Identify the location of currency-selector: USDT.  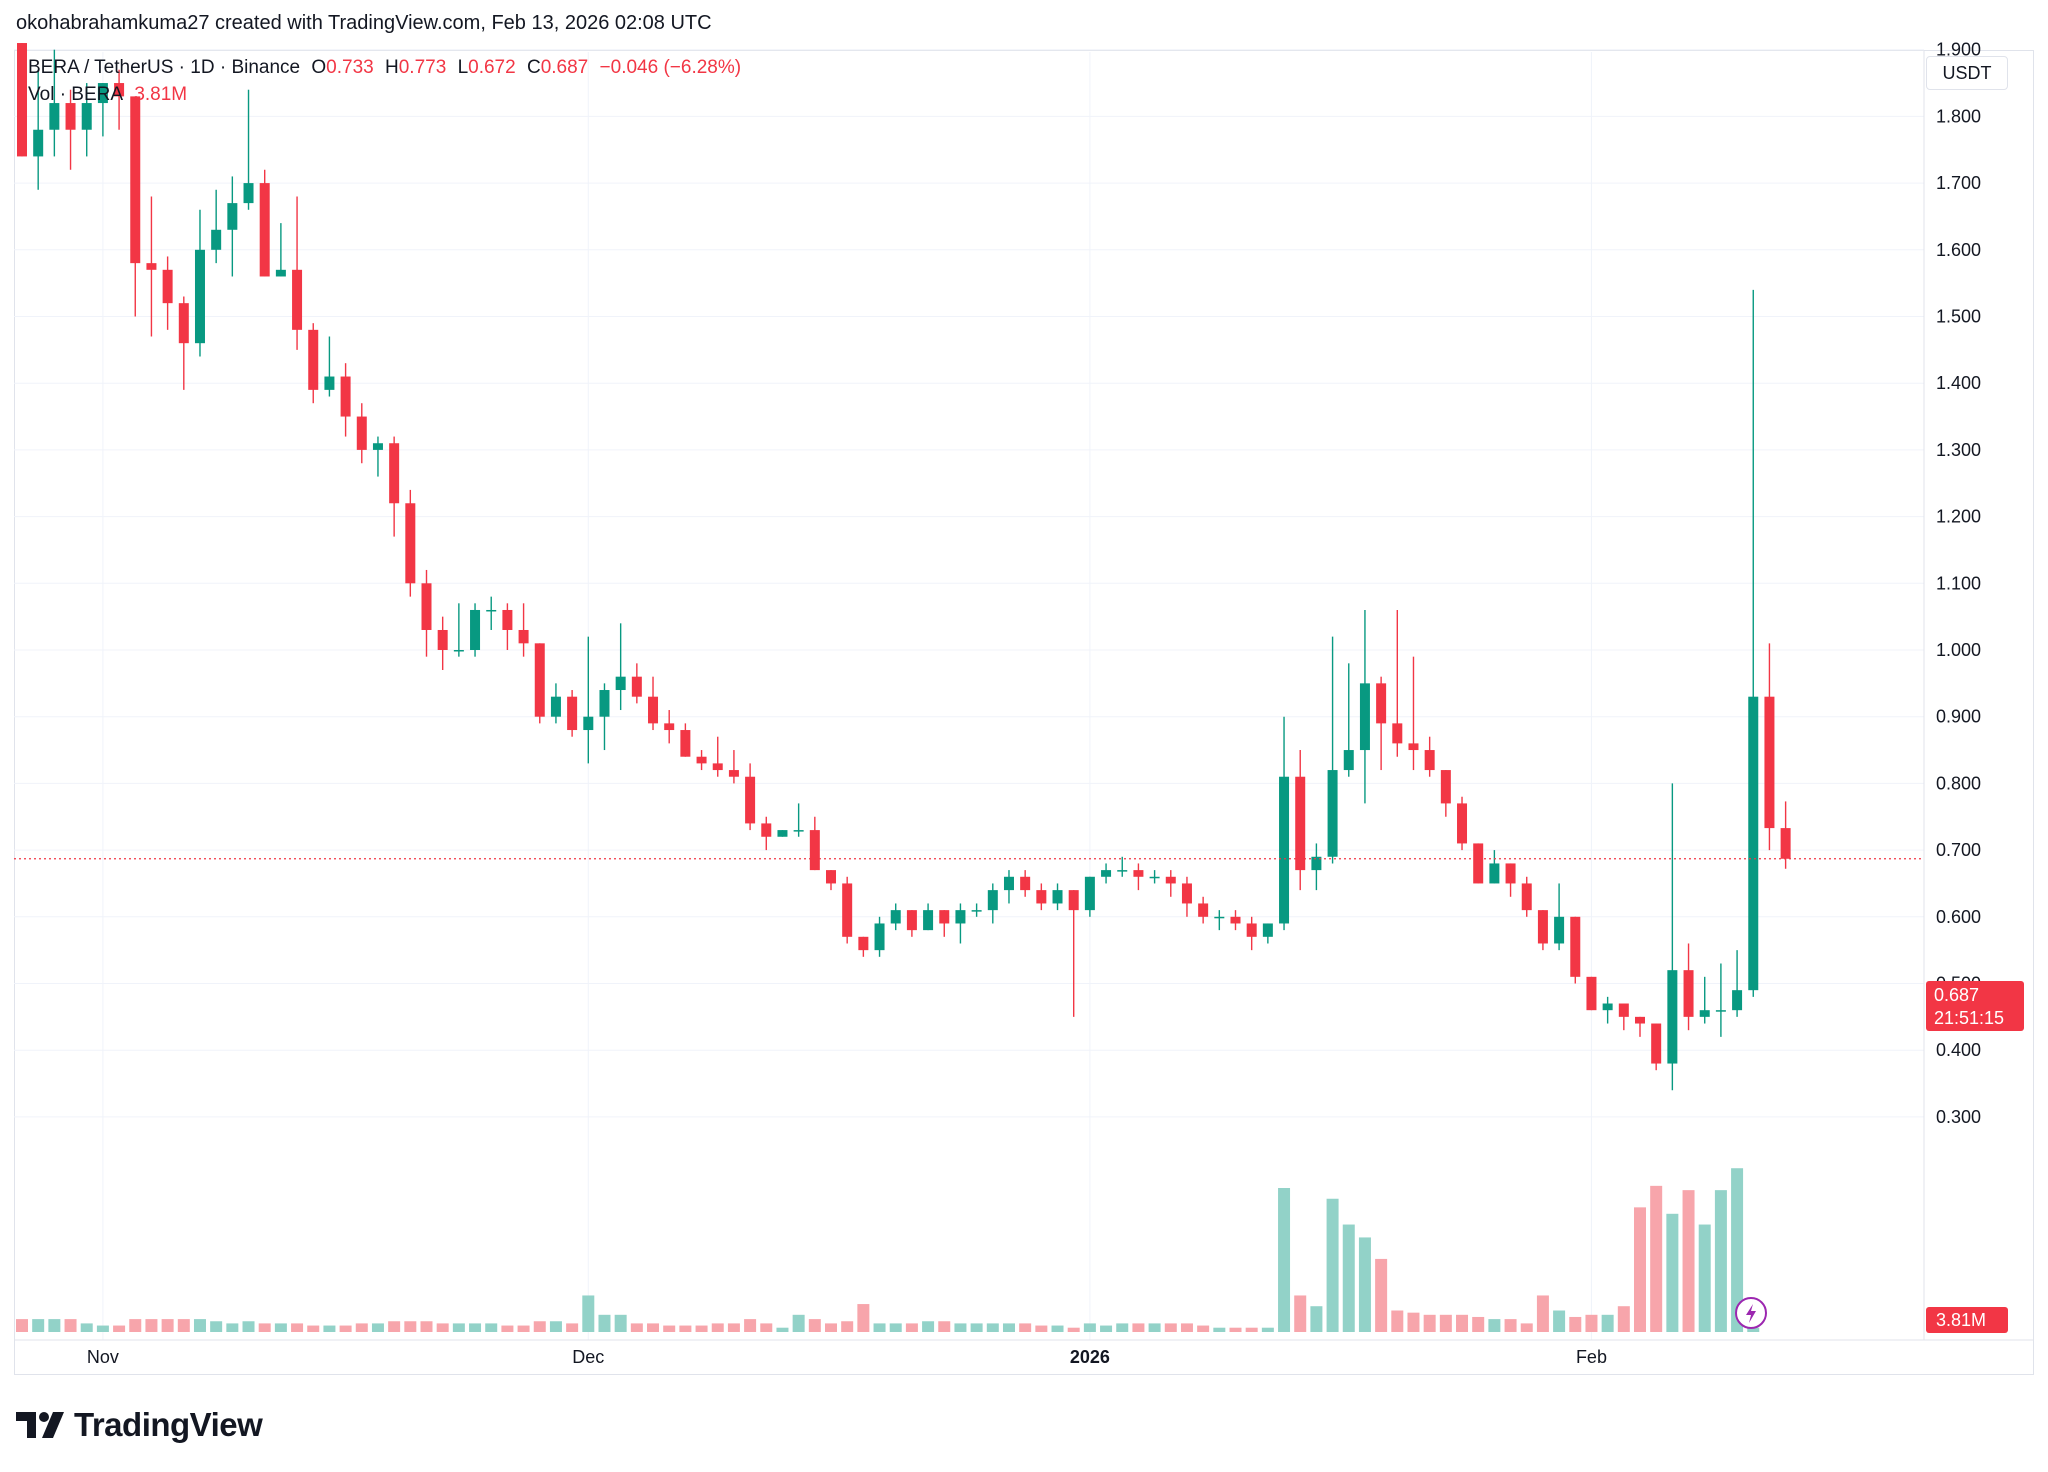
(1967, 73).